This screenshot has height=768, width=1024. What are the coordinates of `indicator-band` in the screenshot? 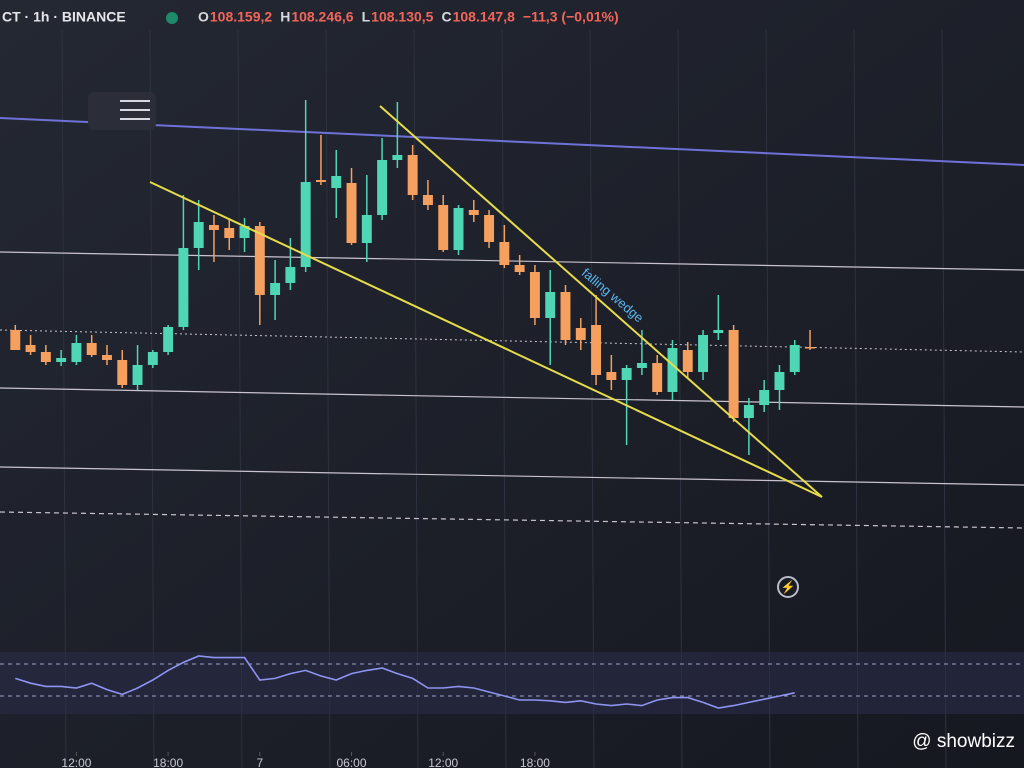 It's located at (512, 683).